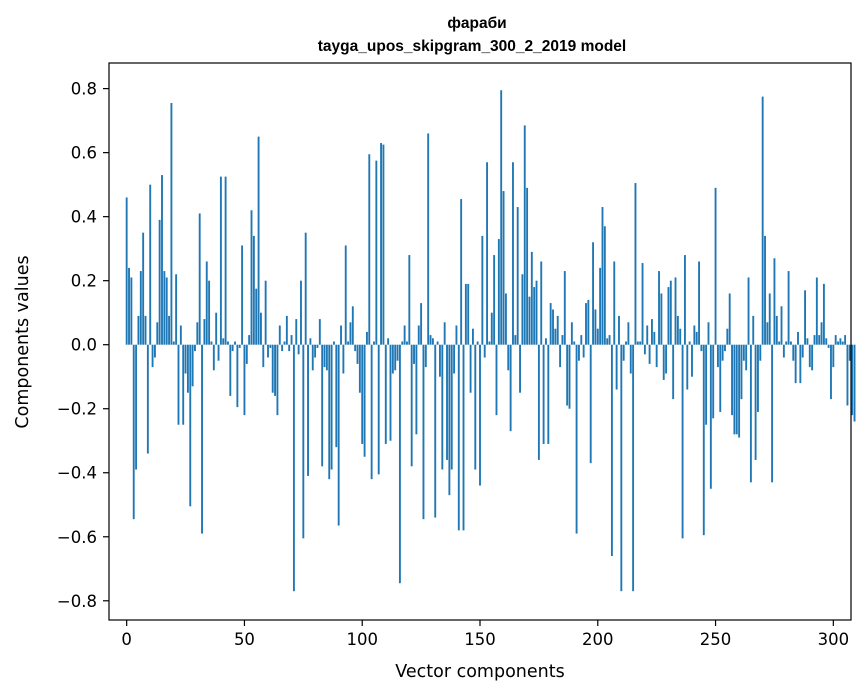 The image size is (867, 696). Describe the element at coordinates (84, 89) in the screenshot. I see `y-tick-label: 0.8` at that location.